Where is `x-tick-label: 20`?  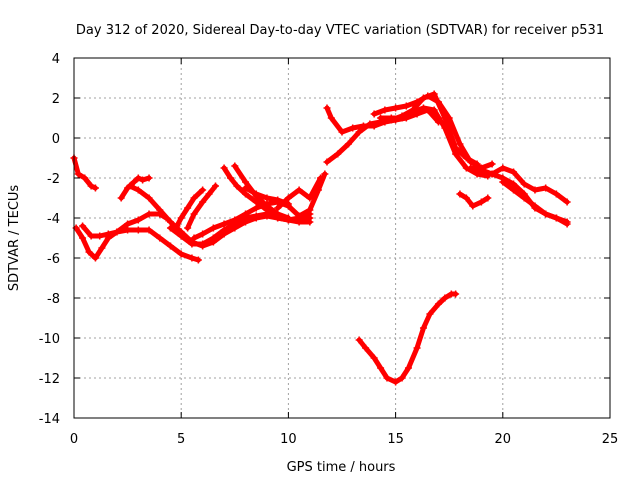 x-tick-label: 20 is located at coordinates (503, 439).